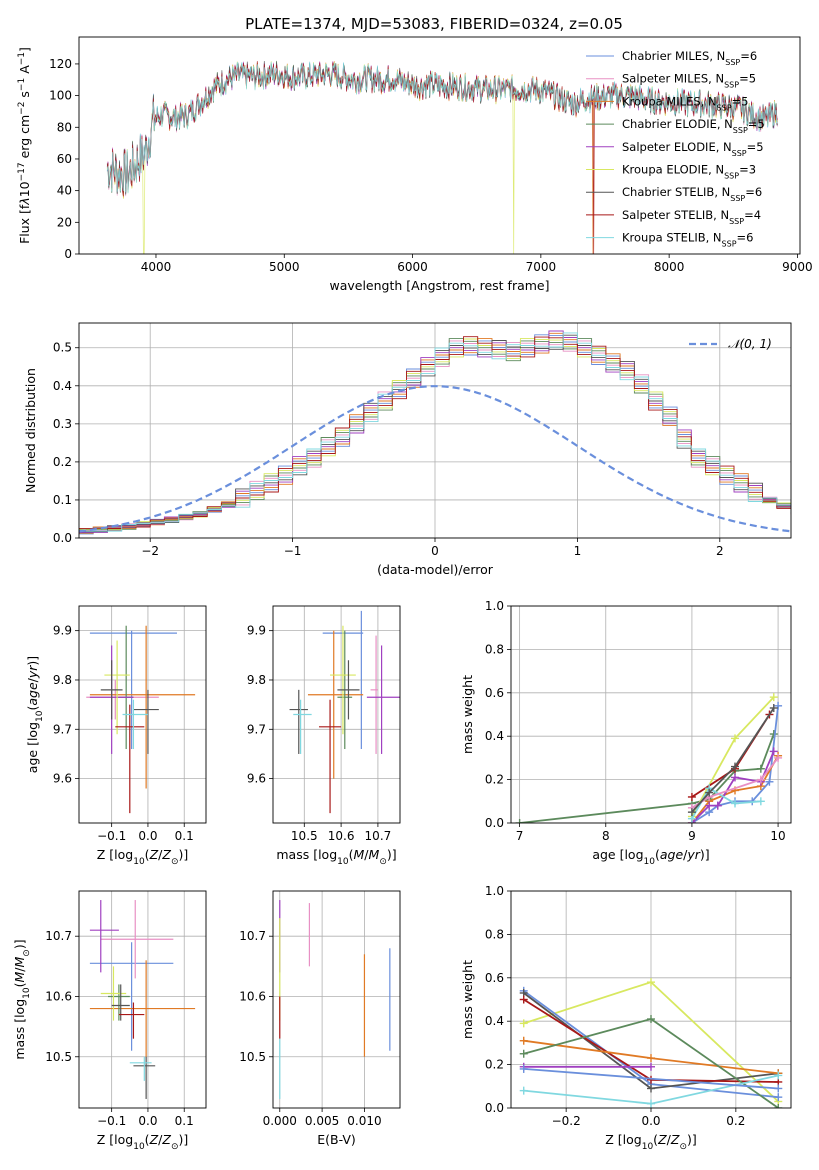 The image size is (819, 1170). Describe the element at coordinates (692, 836) in the screenshot. I see `x-tick-label: 9` at that location.